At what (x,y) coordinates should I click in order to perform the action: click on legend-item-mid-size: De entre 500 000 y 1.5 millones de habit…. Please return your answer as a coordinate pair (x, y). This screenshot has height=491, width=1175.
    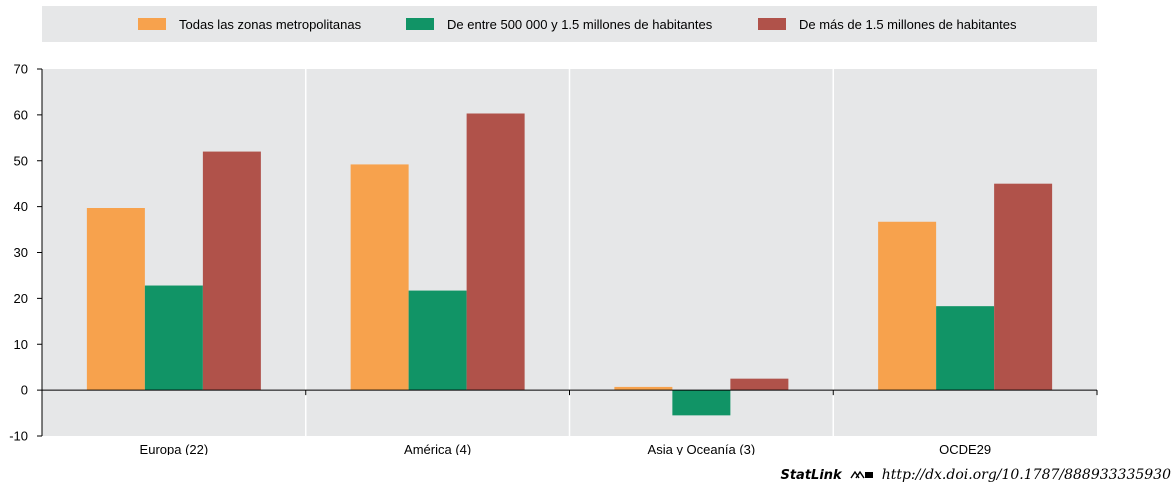
    Looking at the image, I should click on (559, 24).